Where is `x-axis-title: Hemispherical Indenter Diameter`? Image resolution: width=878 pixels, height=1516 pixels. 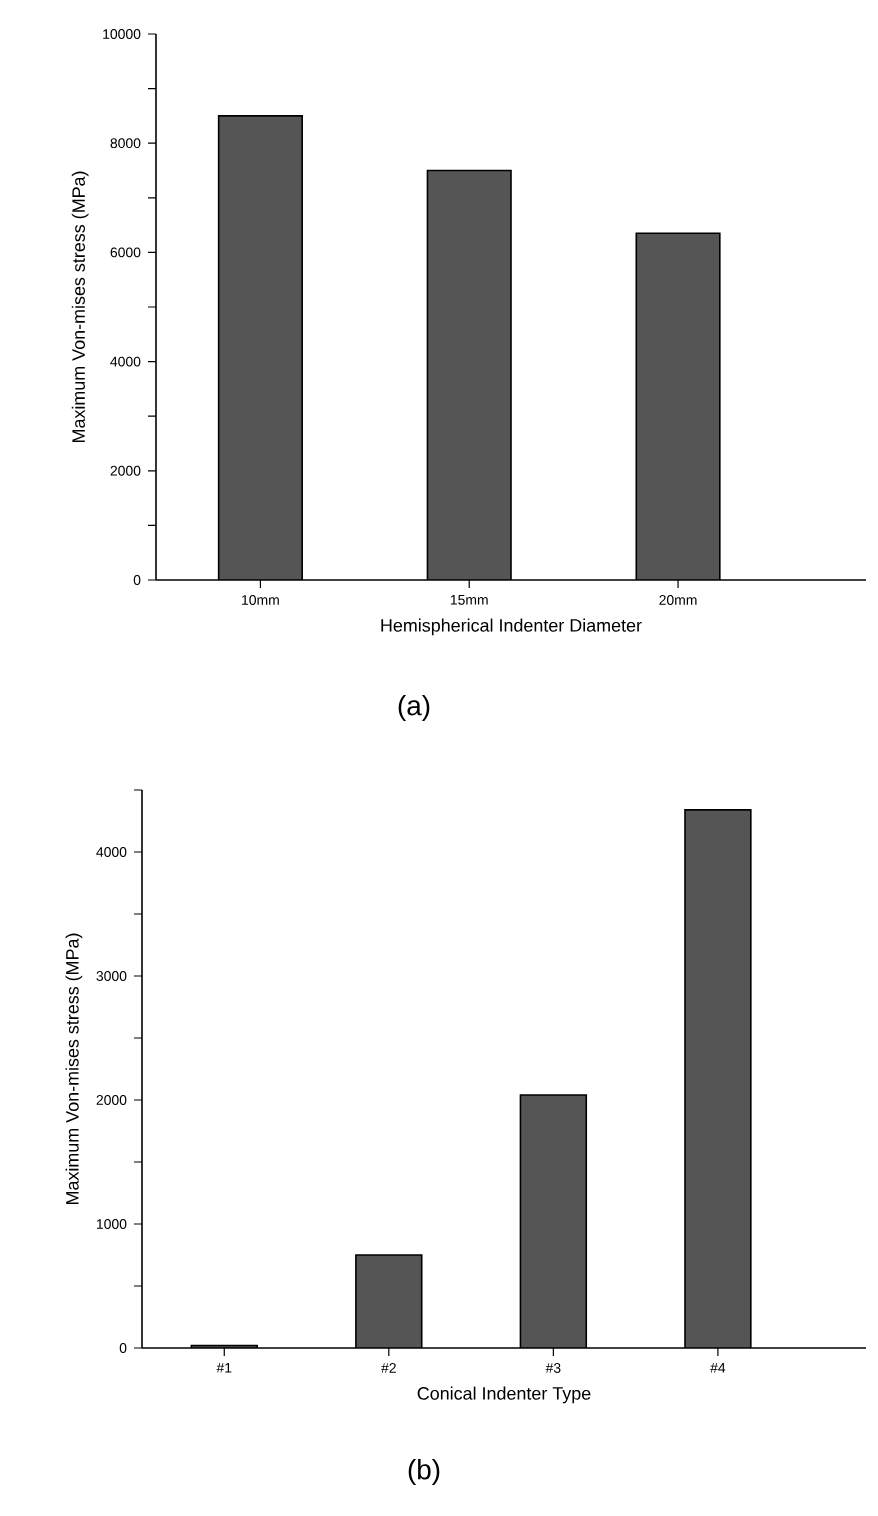 x-axis-title: Hemispherical Indenter Diameter is located at coordinates (511, 627).